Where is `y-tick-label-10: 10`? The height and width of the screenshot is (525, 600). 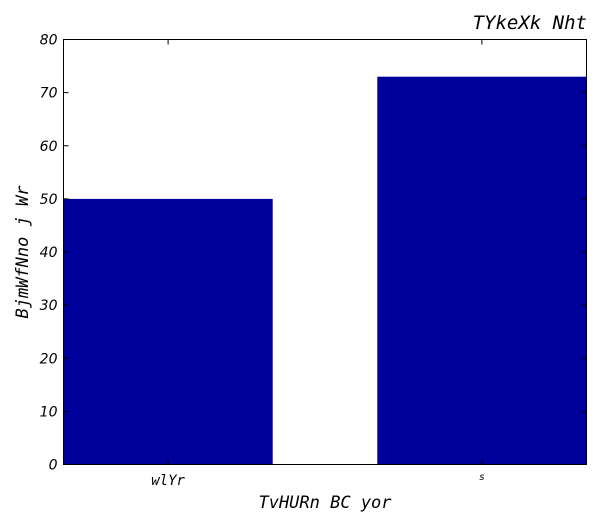
y-tick-label-10: 10 is located at coordinates (49, 412).